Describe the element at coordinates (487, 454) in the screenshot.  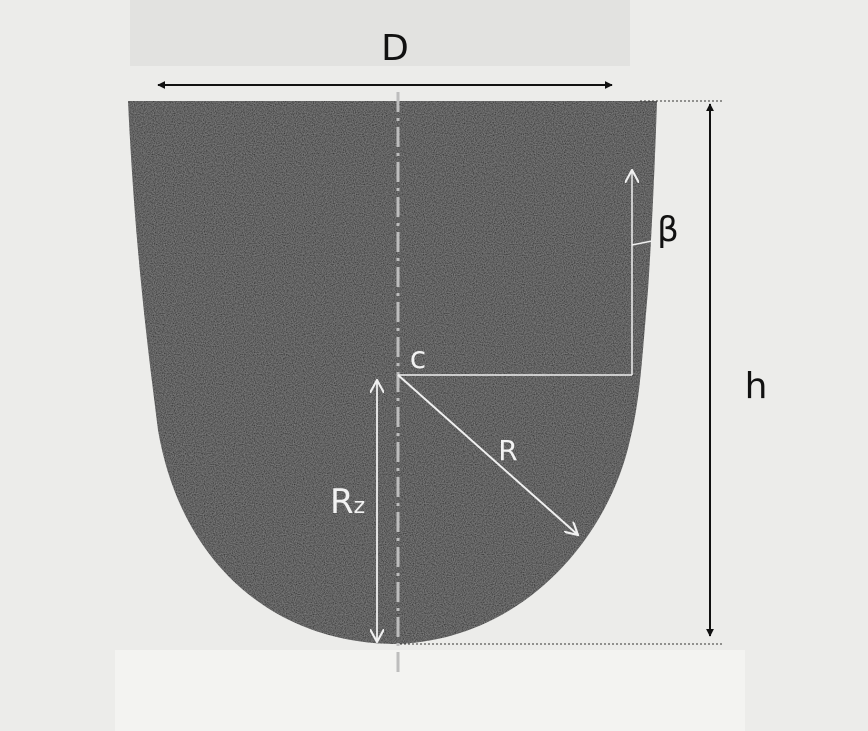
I see `radius-arrow` at that location.